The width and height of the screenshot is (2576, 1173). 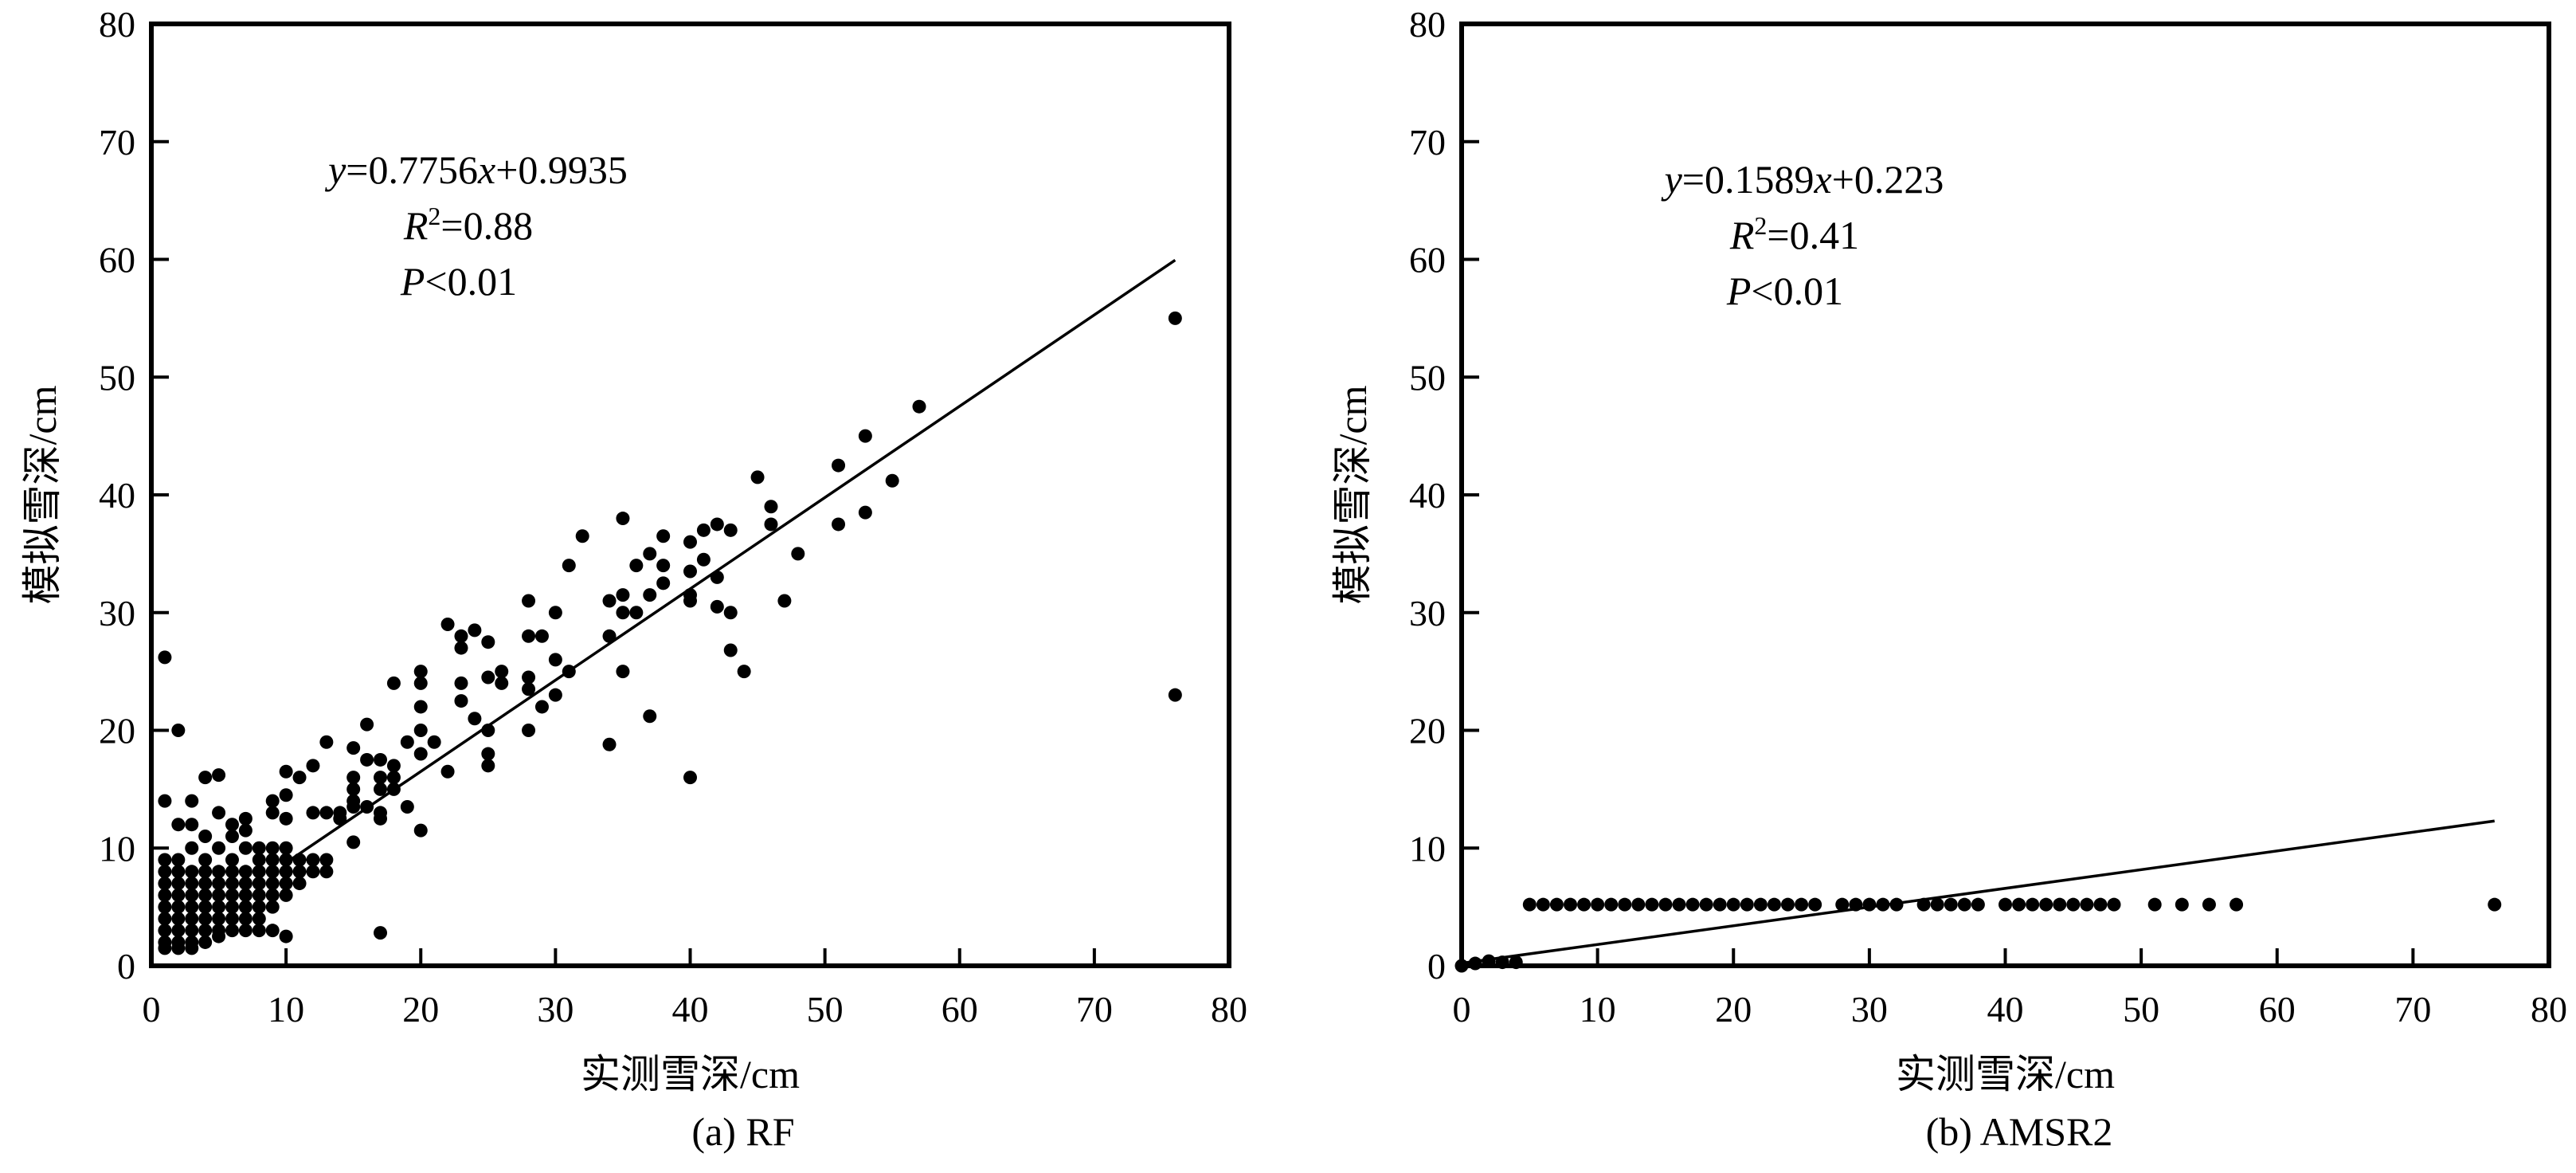 What do you see at coordinates (117, 142) in the screenshot?
I see `y-tick-label: 70` at bounding box center [117, 142].